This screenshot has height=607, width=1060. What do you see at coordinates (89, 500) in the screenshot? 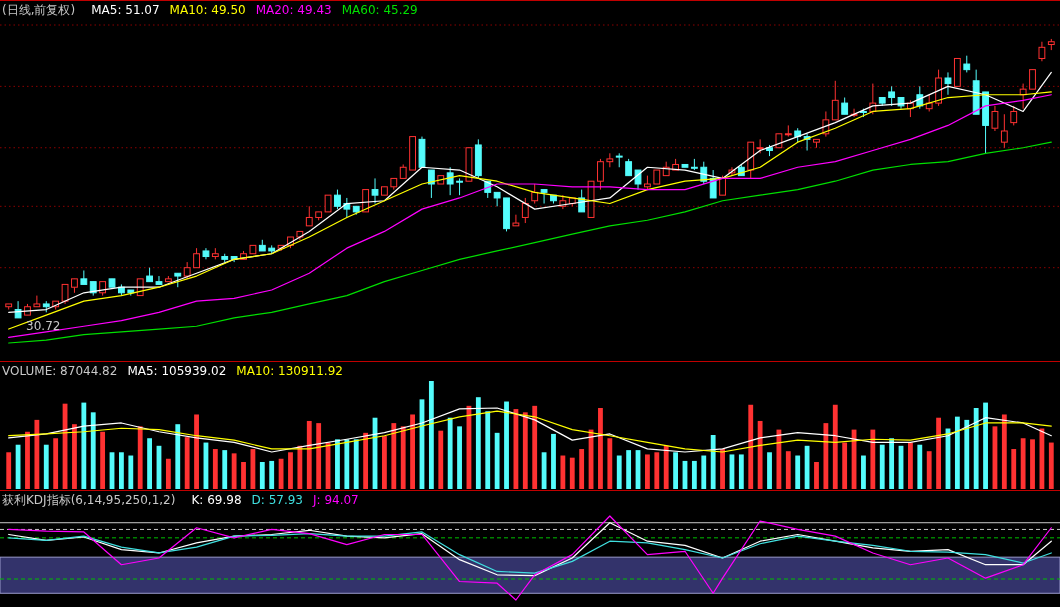
I see `chart-title: 获利KDJ指标(6,14,95,250,1,2)` at bounding box center [89, 500].